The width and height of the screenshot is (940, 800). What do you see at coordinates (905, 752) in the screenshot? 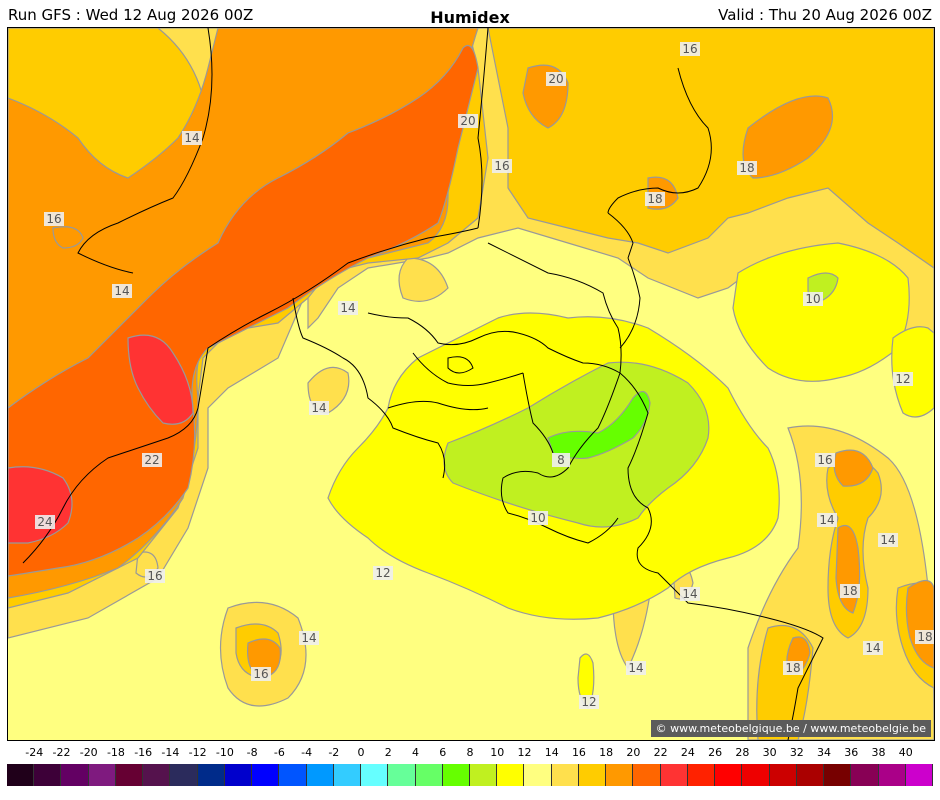
I see `scale-tick-label: 40` at bounding box center [905, 752].